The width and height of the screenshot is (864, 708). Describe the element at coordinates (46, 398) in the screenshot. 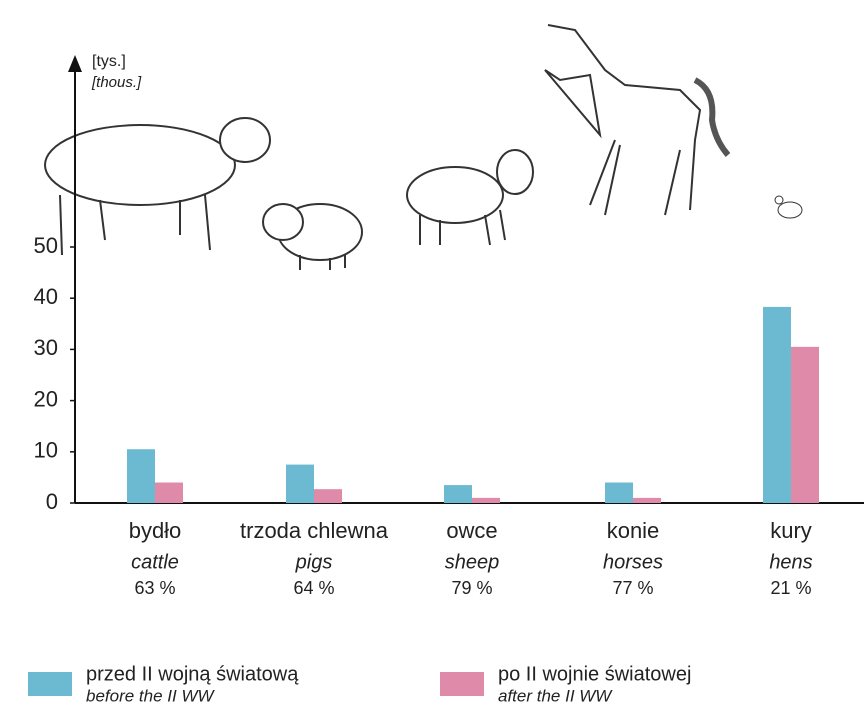

I see `y-tick-label: 20` at that location.